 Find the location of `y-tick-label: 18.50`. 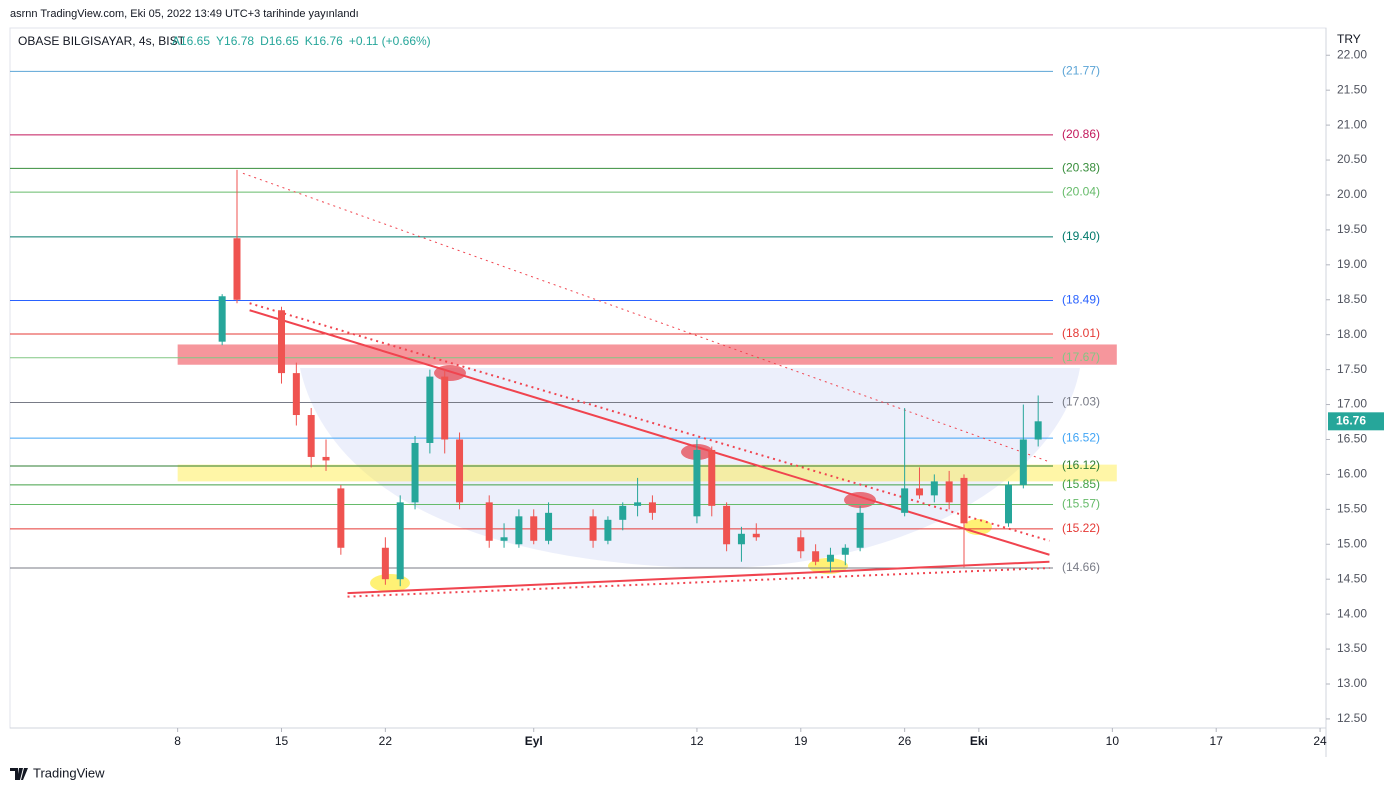

y-tick-label: 18.50 is located at coordinates (1352, 299).